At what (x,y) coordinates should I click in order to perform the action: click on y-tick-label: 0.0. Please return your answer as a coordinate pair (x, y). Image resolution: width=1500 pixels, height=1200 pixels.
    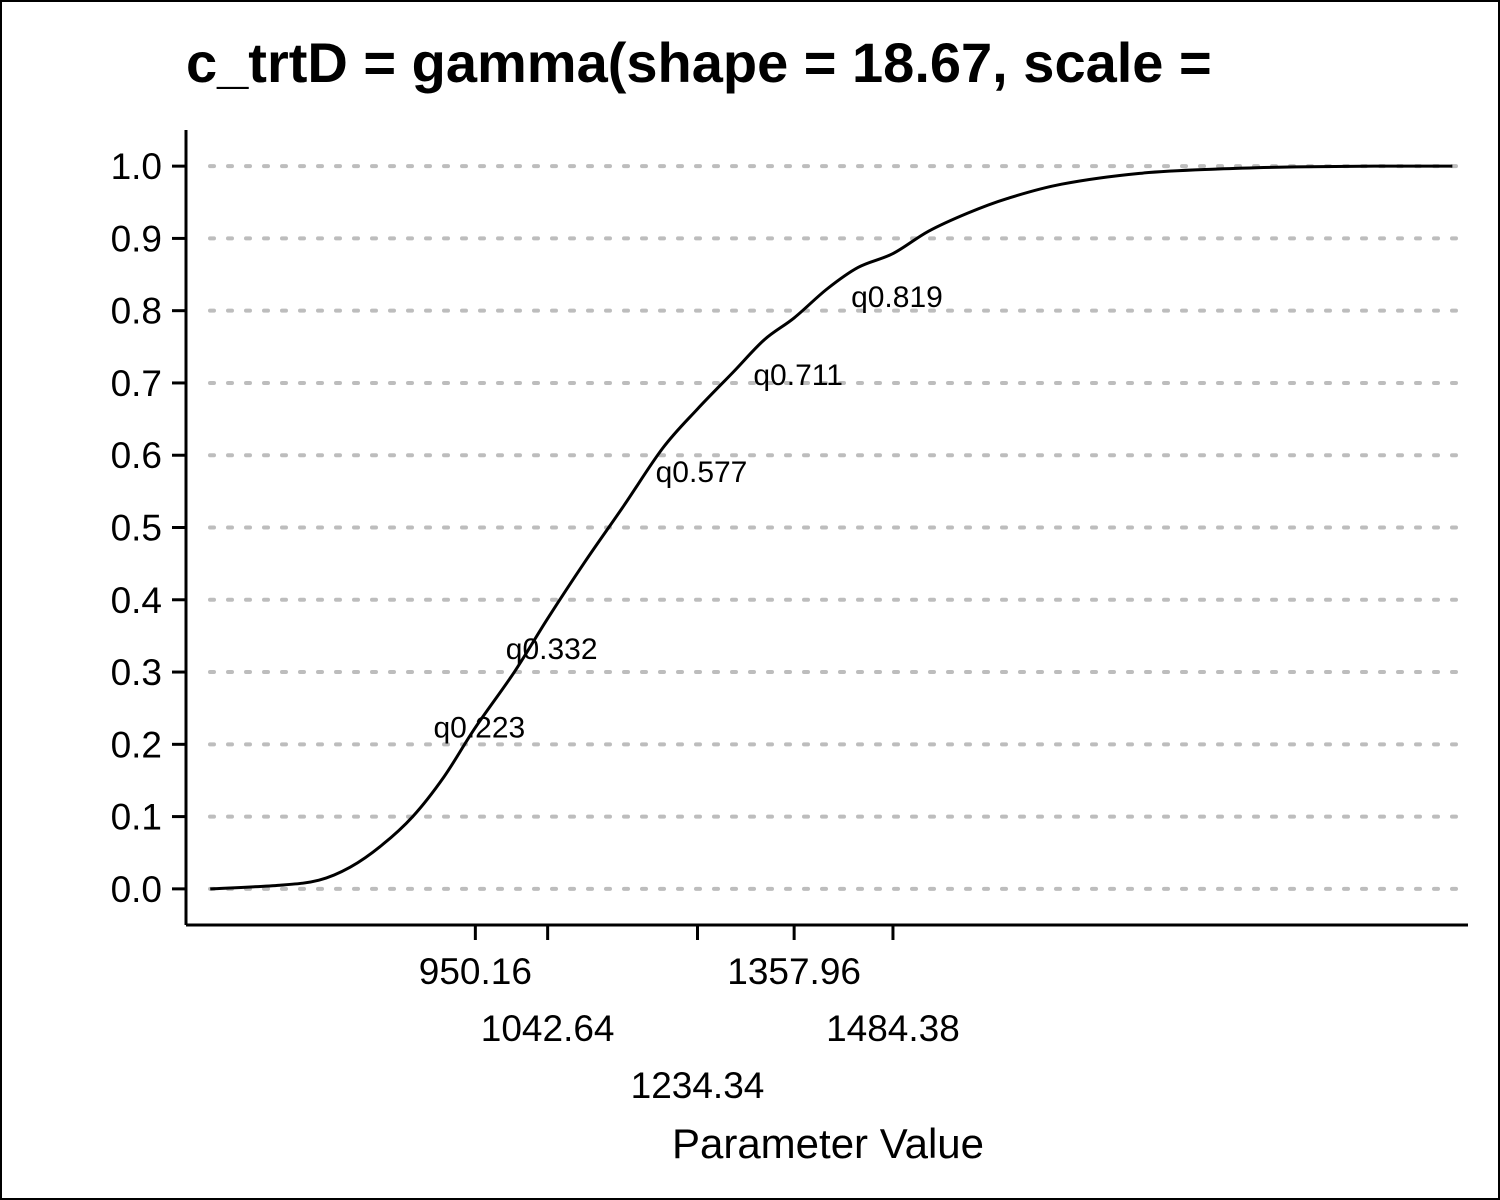
    Looking at the image, I should click on (136, 889).